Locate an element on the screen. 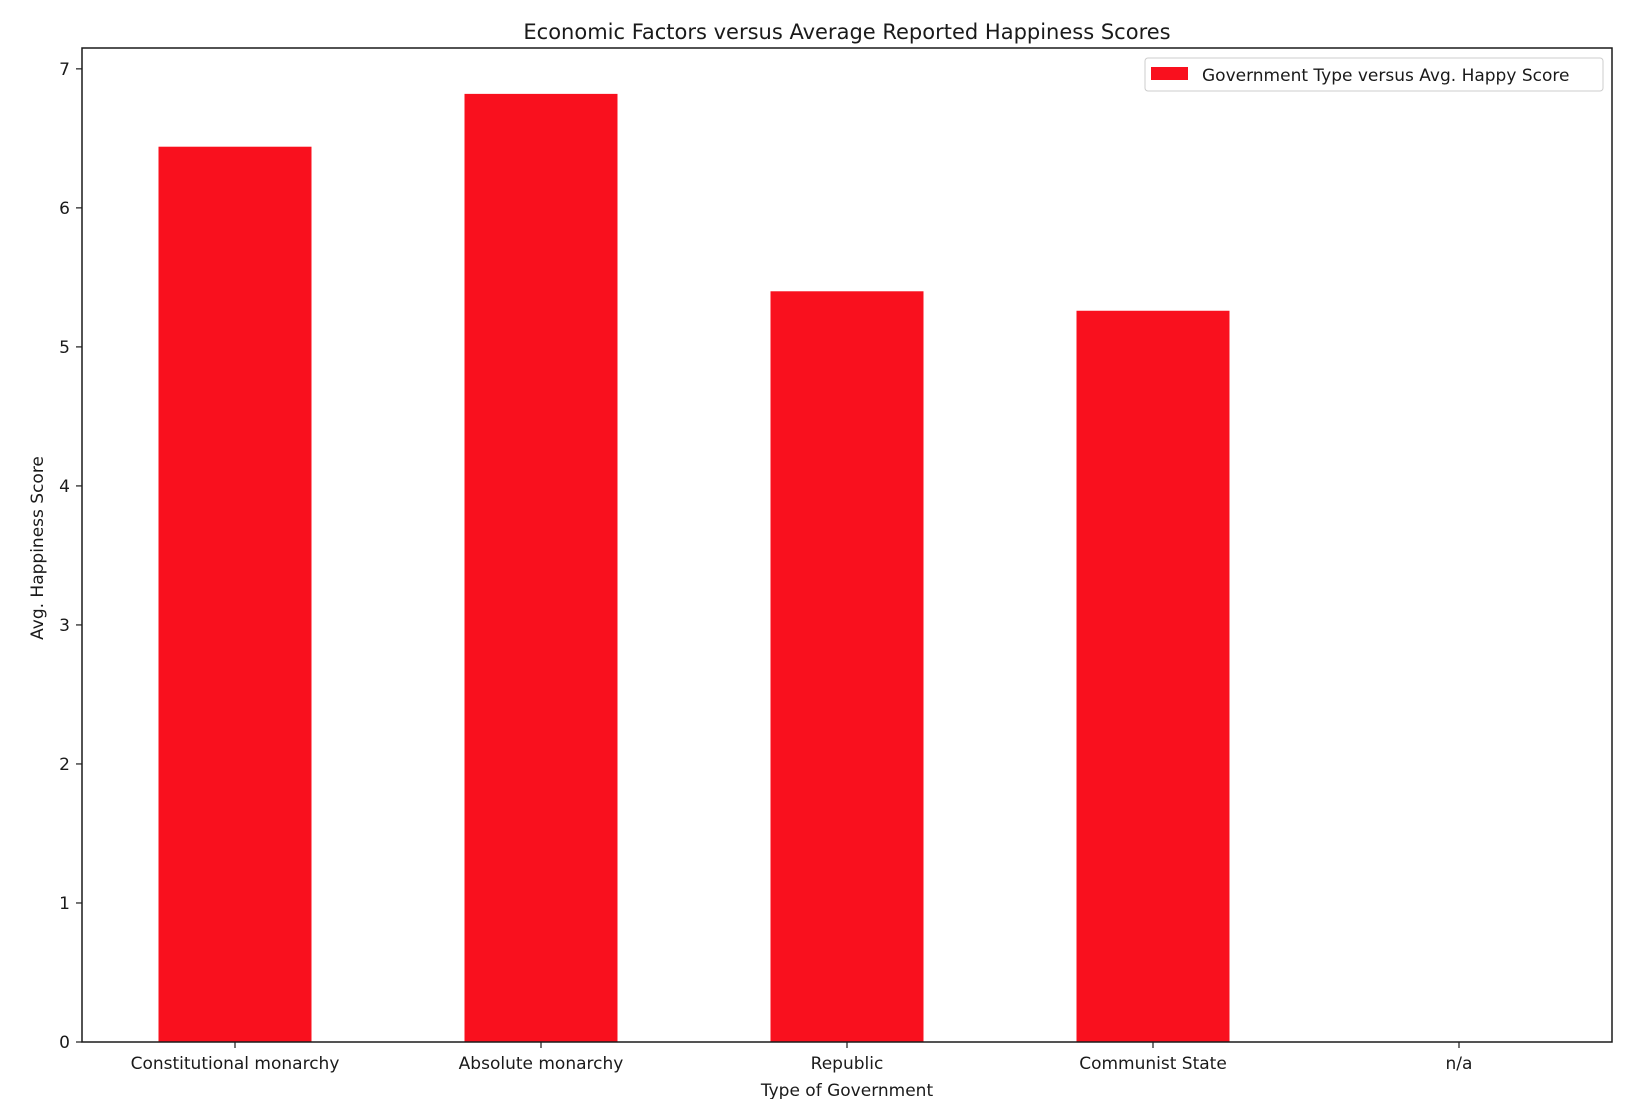 Image resolution: width=1645 pixels, height=1103 pixels. y-tick-label: 1 is located at coordinates (64, 904).